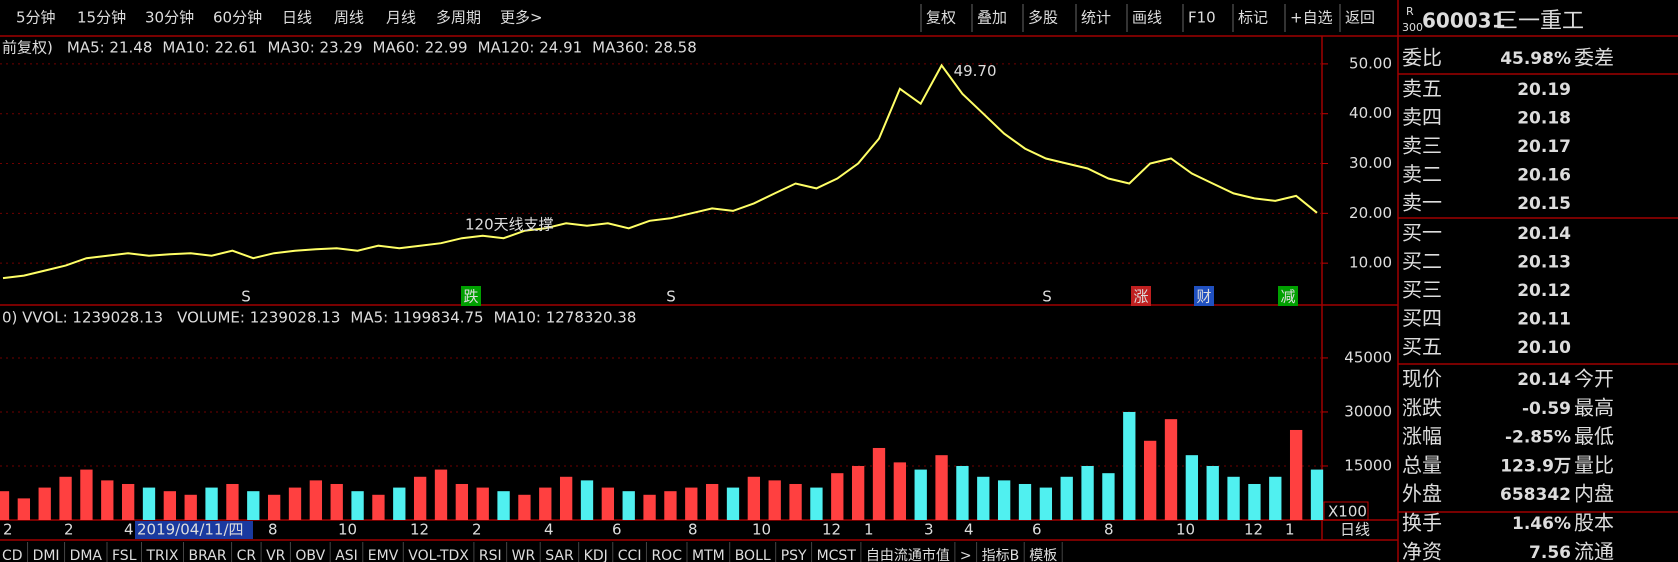 Image resolution: width=1678 pixels, height=562 pixels. I want to click on date-label: 3, so click(929, 530).